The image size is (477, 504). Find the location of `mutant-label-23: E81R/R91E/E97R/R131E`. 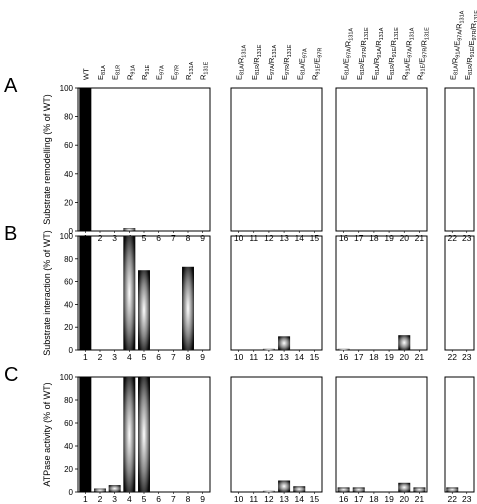

mutant-label-23: E81R/R91E/E97R/R131E is located at coordinates (470, 45).